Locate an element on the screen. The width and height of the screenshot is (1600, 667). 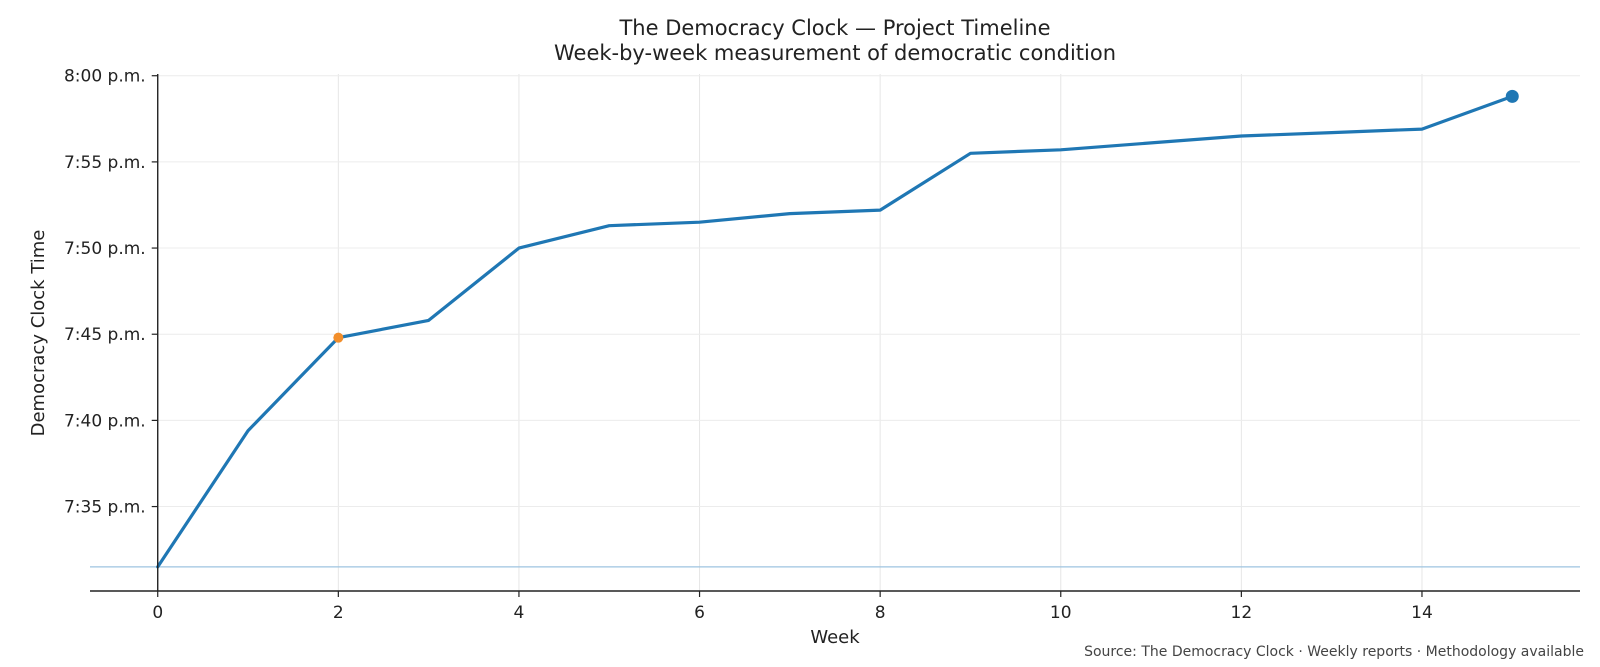
x-tick-label: 14 is located at coordinates (1422, 613).